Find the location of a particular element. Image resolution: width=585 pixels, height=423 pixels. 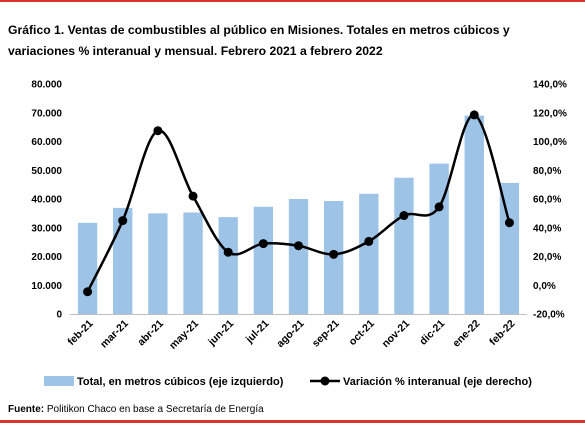

left-y-tick-label: 80.000 is located at coordinates (46, 85).